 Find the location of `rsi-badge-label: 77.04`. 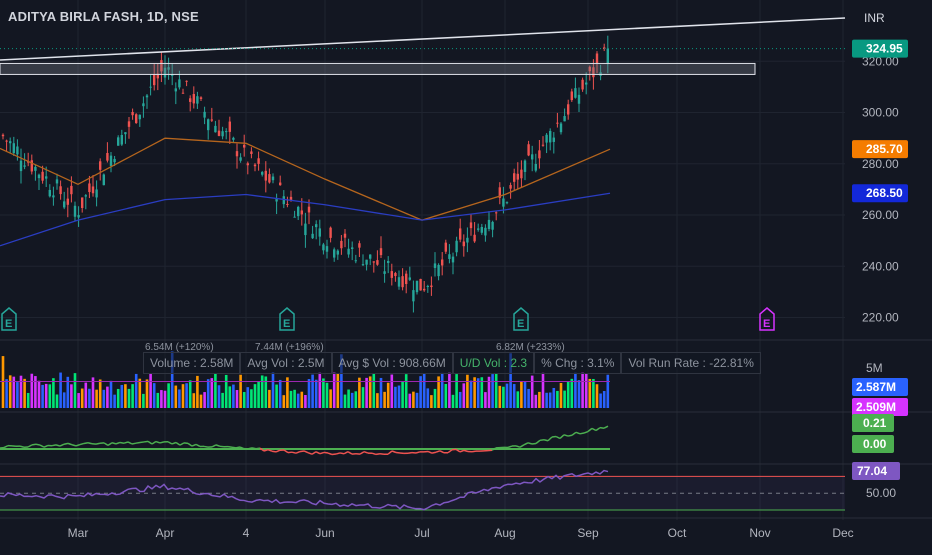

rsi-badge-label: 77.04 is located at coordinates (872, 471).